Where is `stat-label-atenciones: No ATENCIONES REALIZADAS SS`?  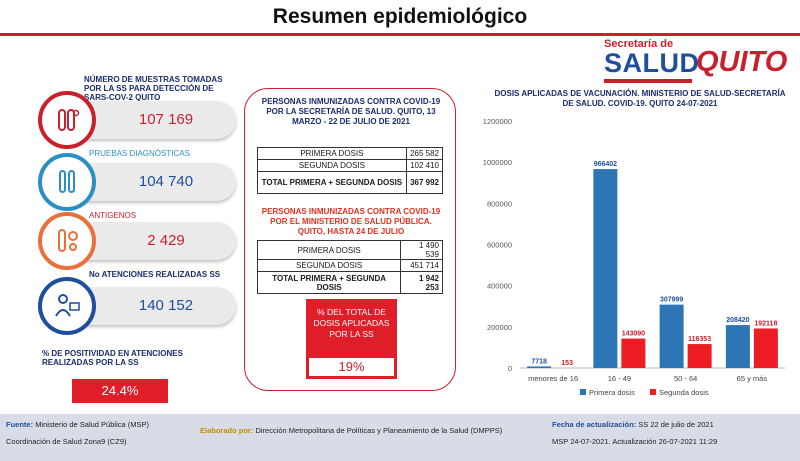 stat-label-atenciones: No ATENCIONES REALIZADAS SS is located at coordinates (155, 274).